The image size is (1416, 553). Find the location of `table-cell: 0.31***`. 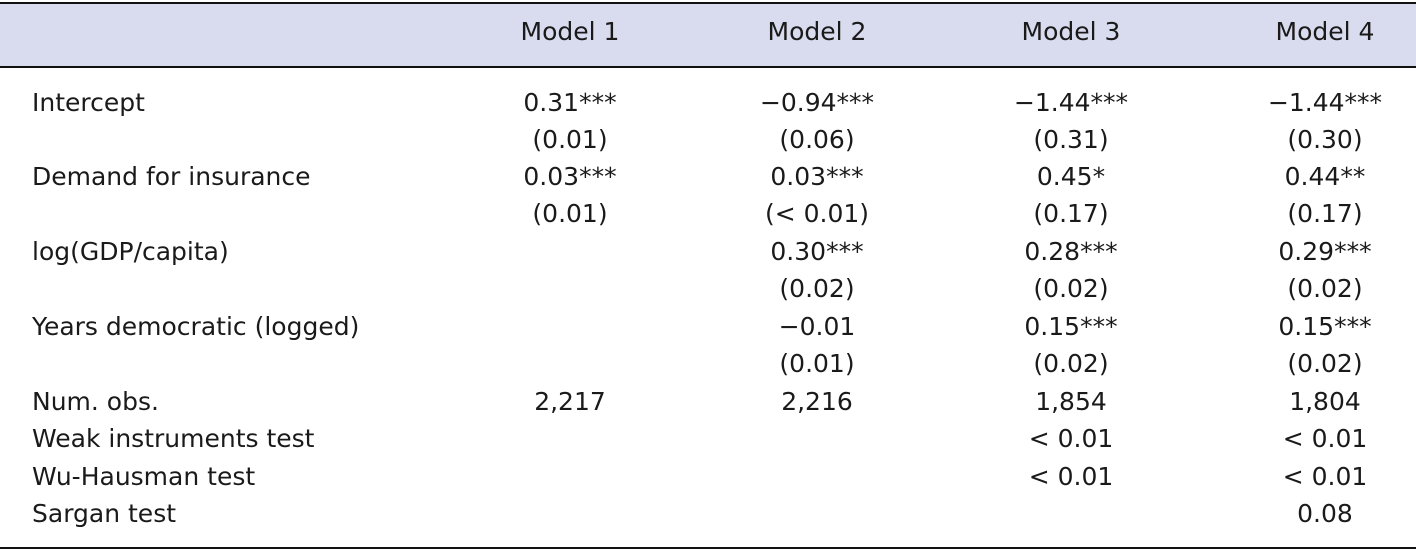

table-cell: 0.31*** is located at coordinates (570, 102).